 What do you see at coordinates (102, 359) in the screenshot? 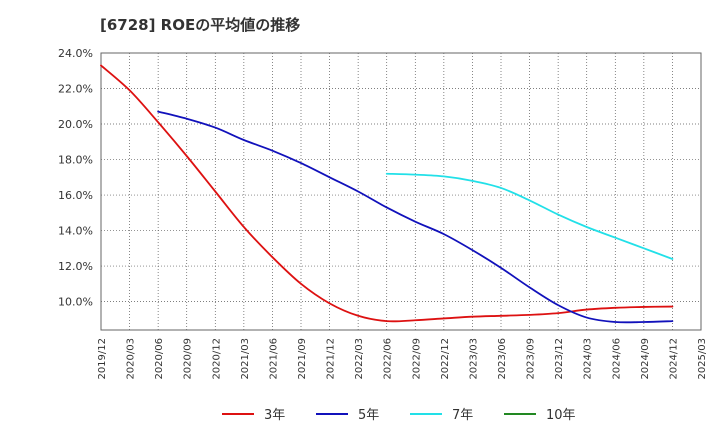
I see `x-tick-label: 2019/12` at bounding box center [102, 359].